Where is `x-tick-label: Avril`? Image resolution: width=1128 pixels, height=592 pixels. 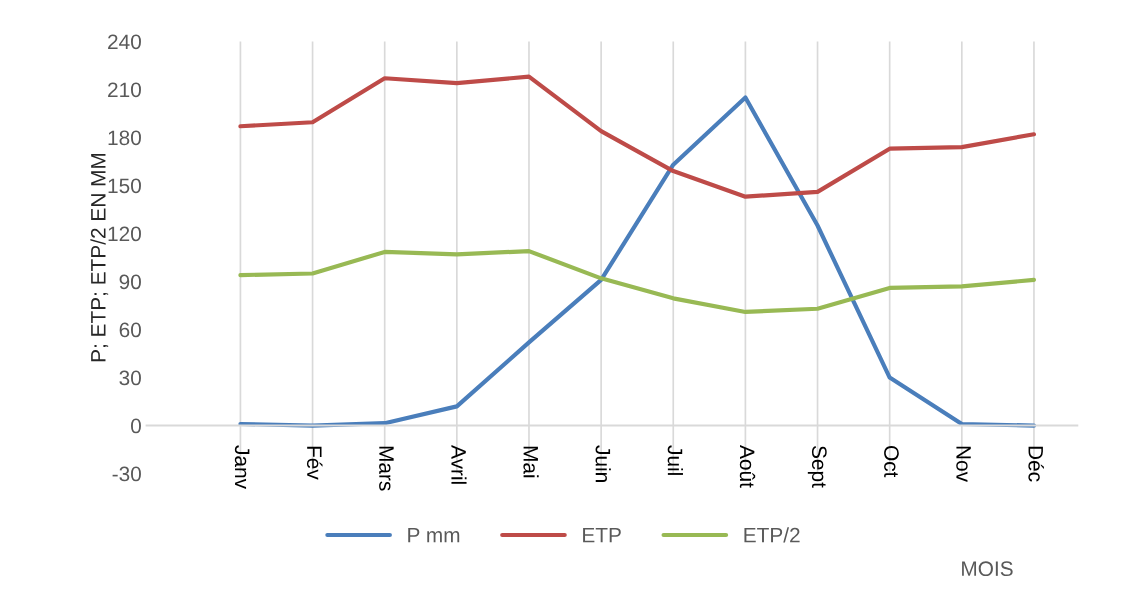 x-tick-label: Avril is located at coordinates (459, 464).